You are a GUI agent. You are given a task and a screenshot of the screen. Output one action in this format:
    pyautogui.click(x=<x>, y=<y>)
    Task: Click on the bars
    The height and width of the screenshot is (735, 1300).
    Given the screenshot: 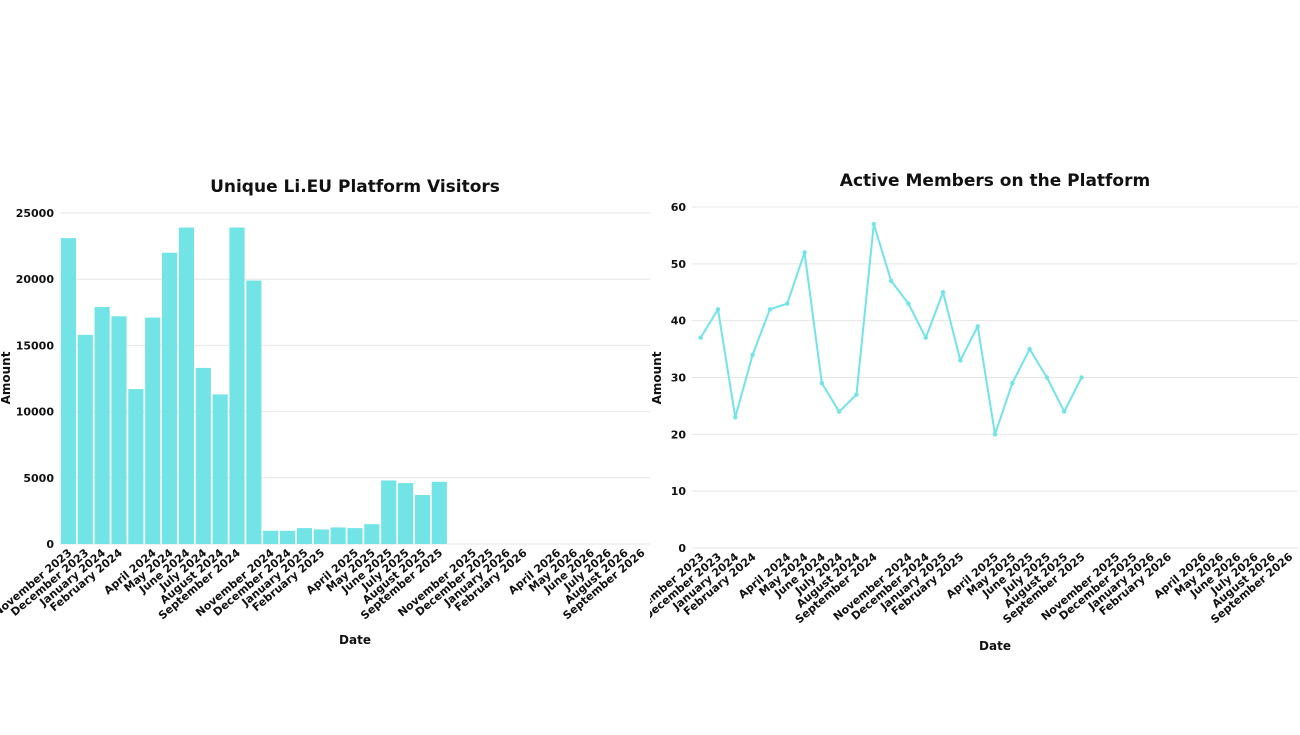 What is the action you would take?
    pyautogui.click(x=253, y=385)
    